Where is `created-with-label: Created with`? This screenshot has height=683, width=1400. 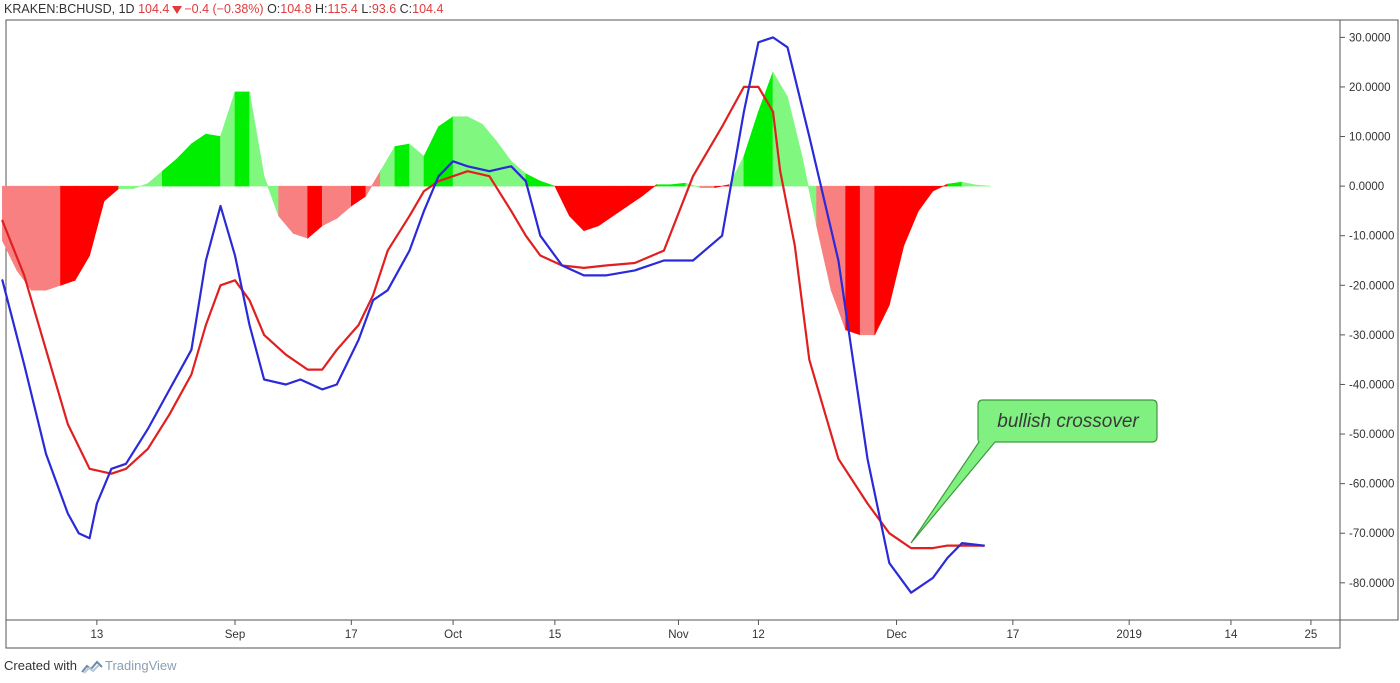 created-with-label: Created with is located at coordinates (40, 665).